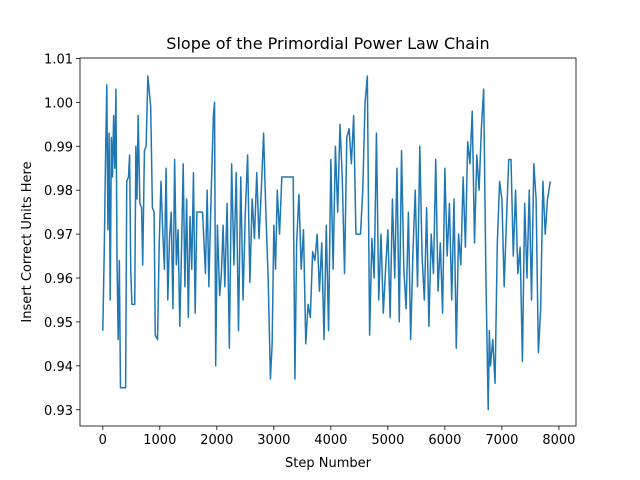 This screenshot has width=640, height=480. I want to click on x-tick-label: 5000, so click(387, 440).